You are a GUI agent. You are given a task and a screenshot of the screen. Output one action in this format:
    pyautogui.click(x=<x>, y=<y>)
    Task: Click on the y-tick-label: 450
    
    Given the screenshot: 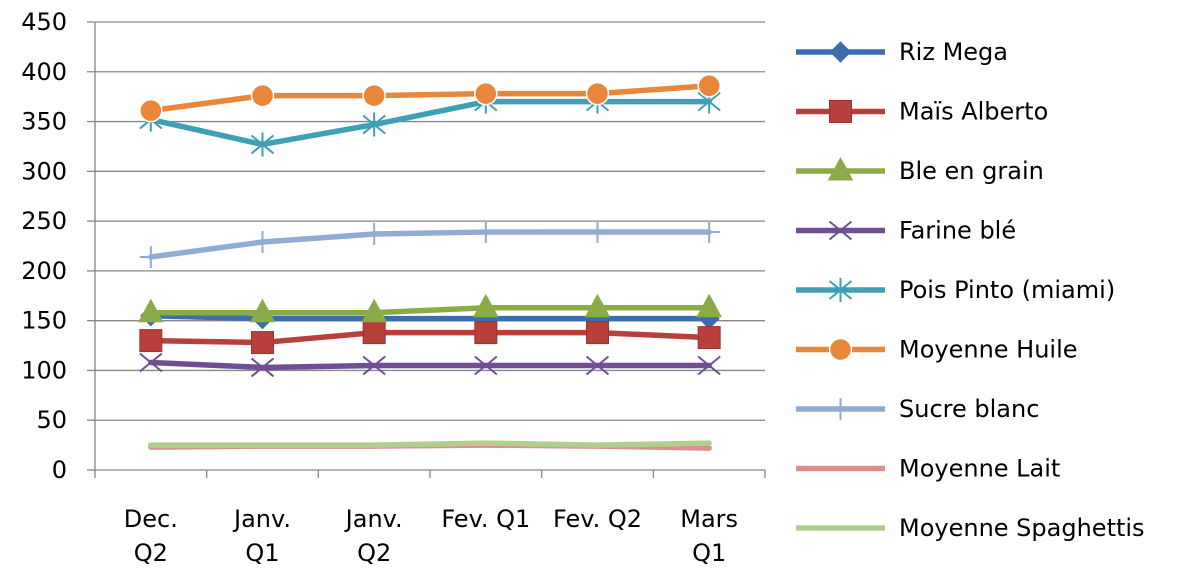 What is the action you would take?
    pyautogui.click(x=44, y=22)
    